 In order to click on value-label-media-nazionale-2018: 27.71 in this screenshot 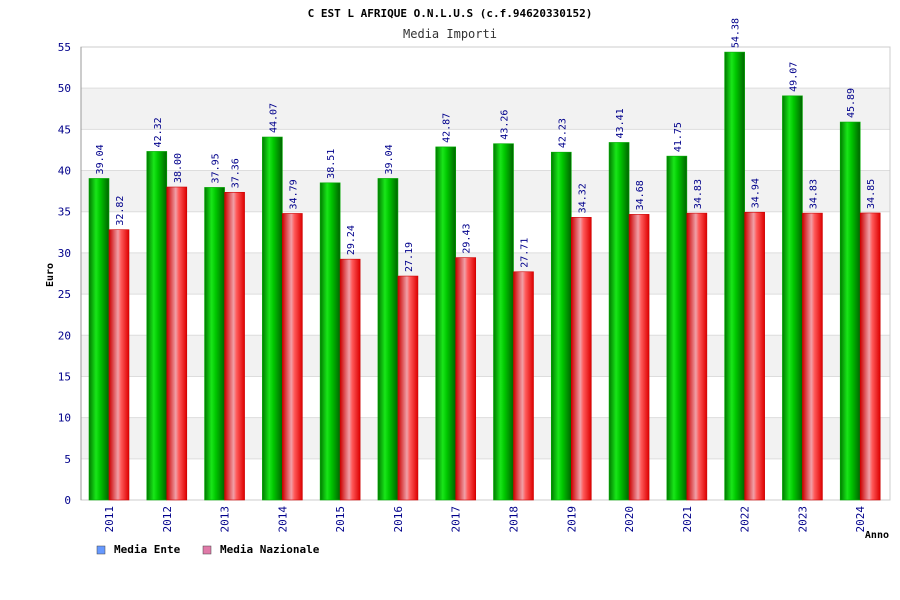, I will do `click(525, 253)`.